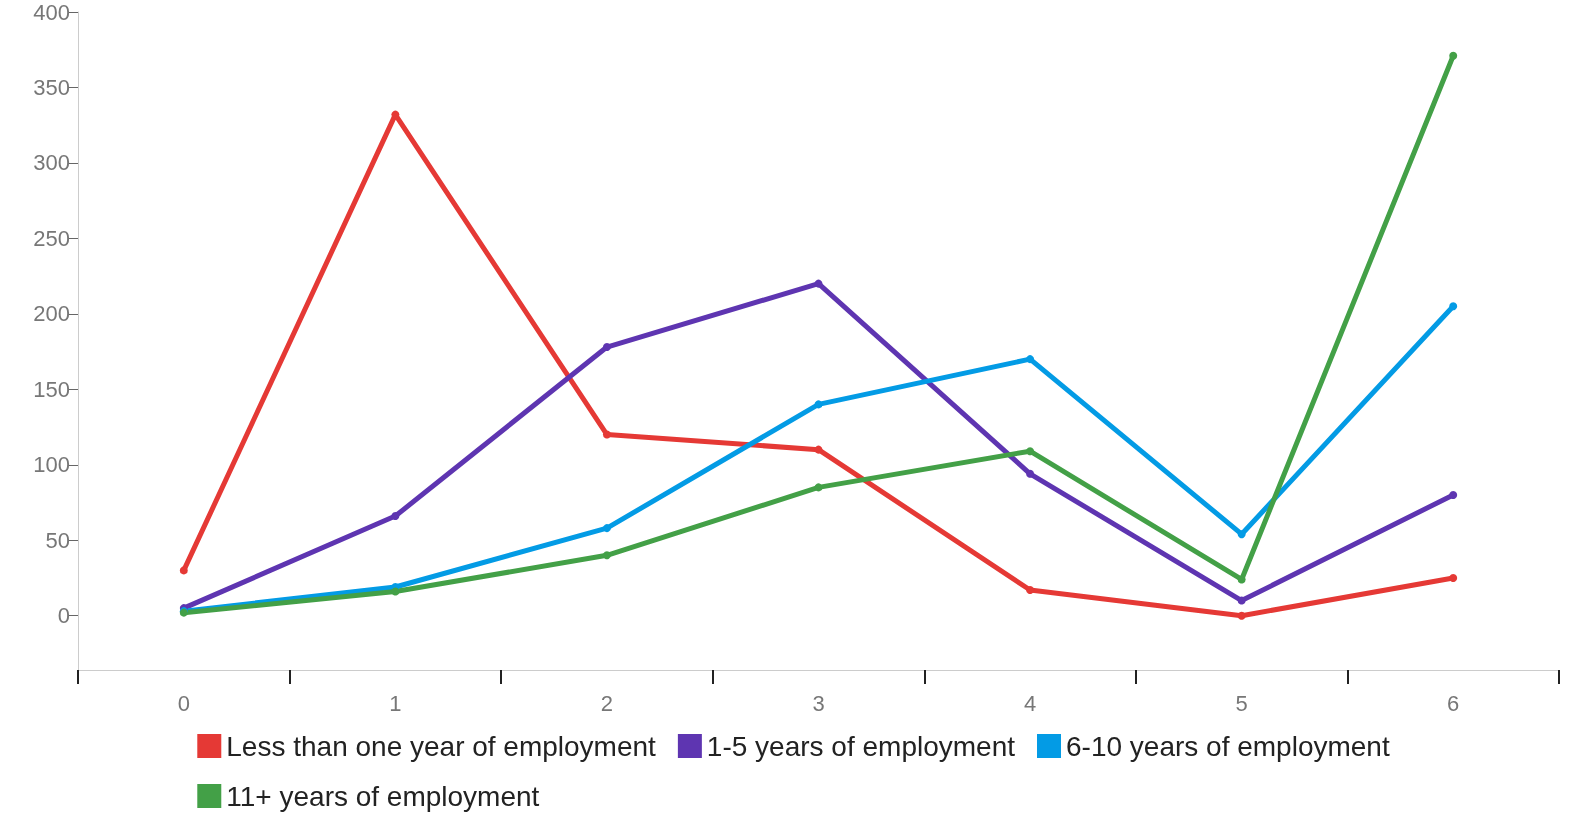 The width and height of the screenshot is (1587, 827). I want to click on legend-label: 11+ years of employment, so click(383, 796).